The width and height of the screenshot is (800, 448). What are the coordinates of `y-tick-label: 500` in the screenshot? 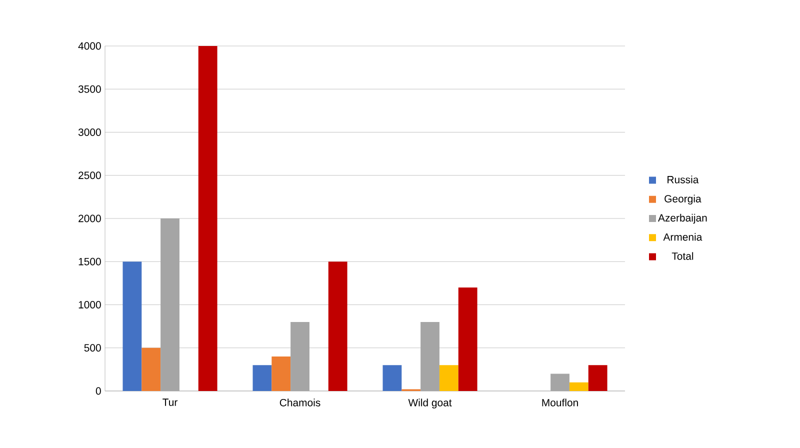 It's located at (92, 348).